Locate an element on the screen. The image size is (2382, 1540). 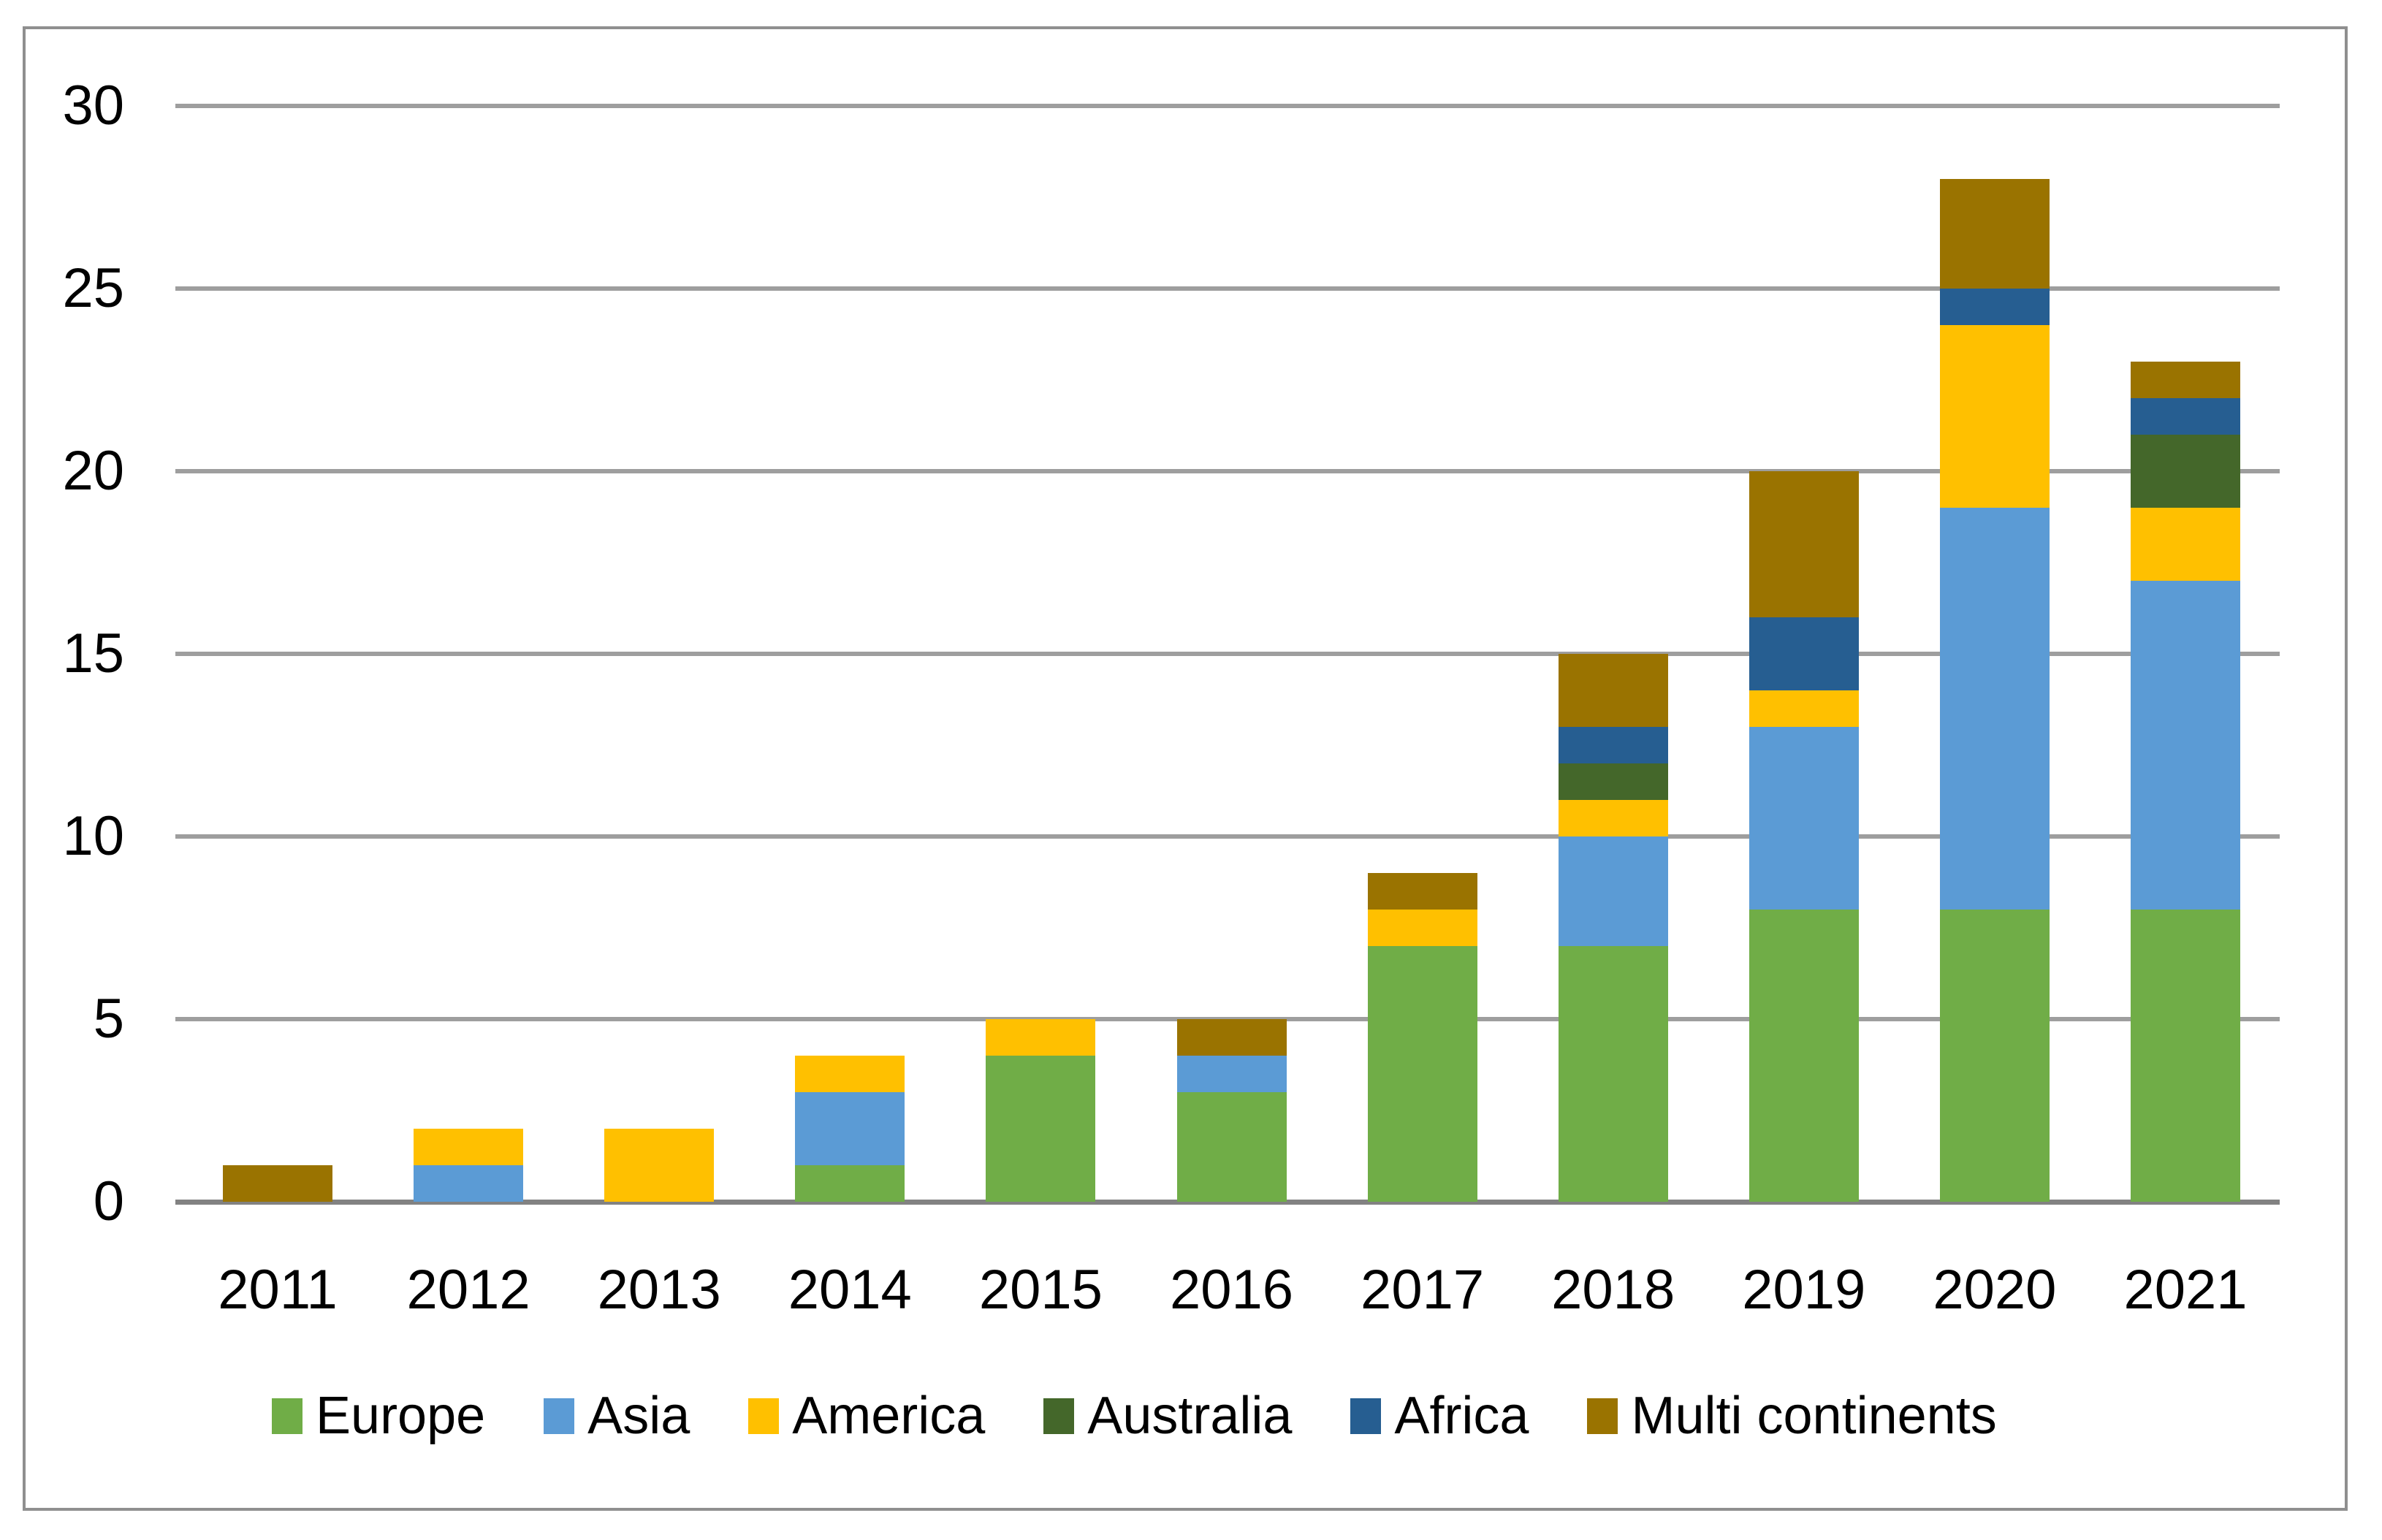
x-axis-label-2019: 2019 is located at coordinates (1804, 1290).